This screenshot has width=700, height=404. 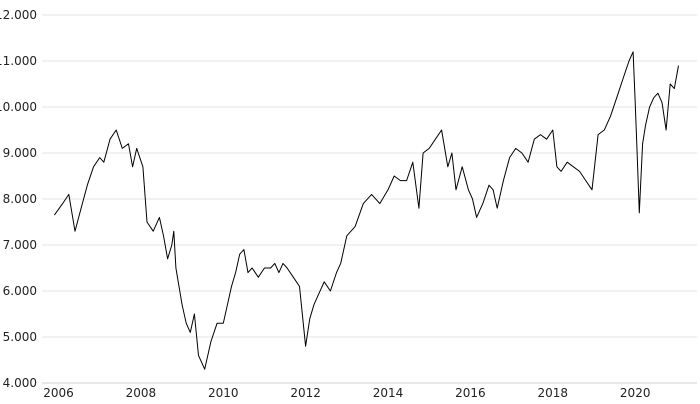 What do you see at coordinates (553, 393) in the screenshot?
I see `x-tick-label: 2018` at bounding box center [553, 393].